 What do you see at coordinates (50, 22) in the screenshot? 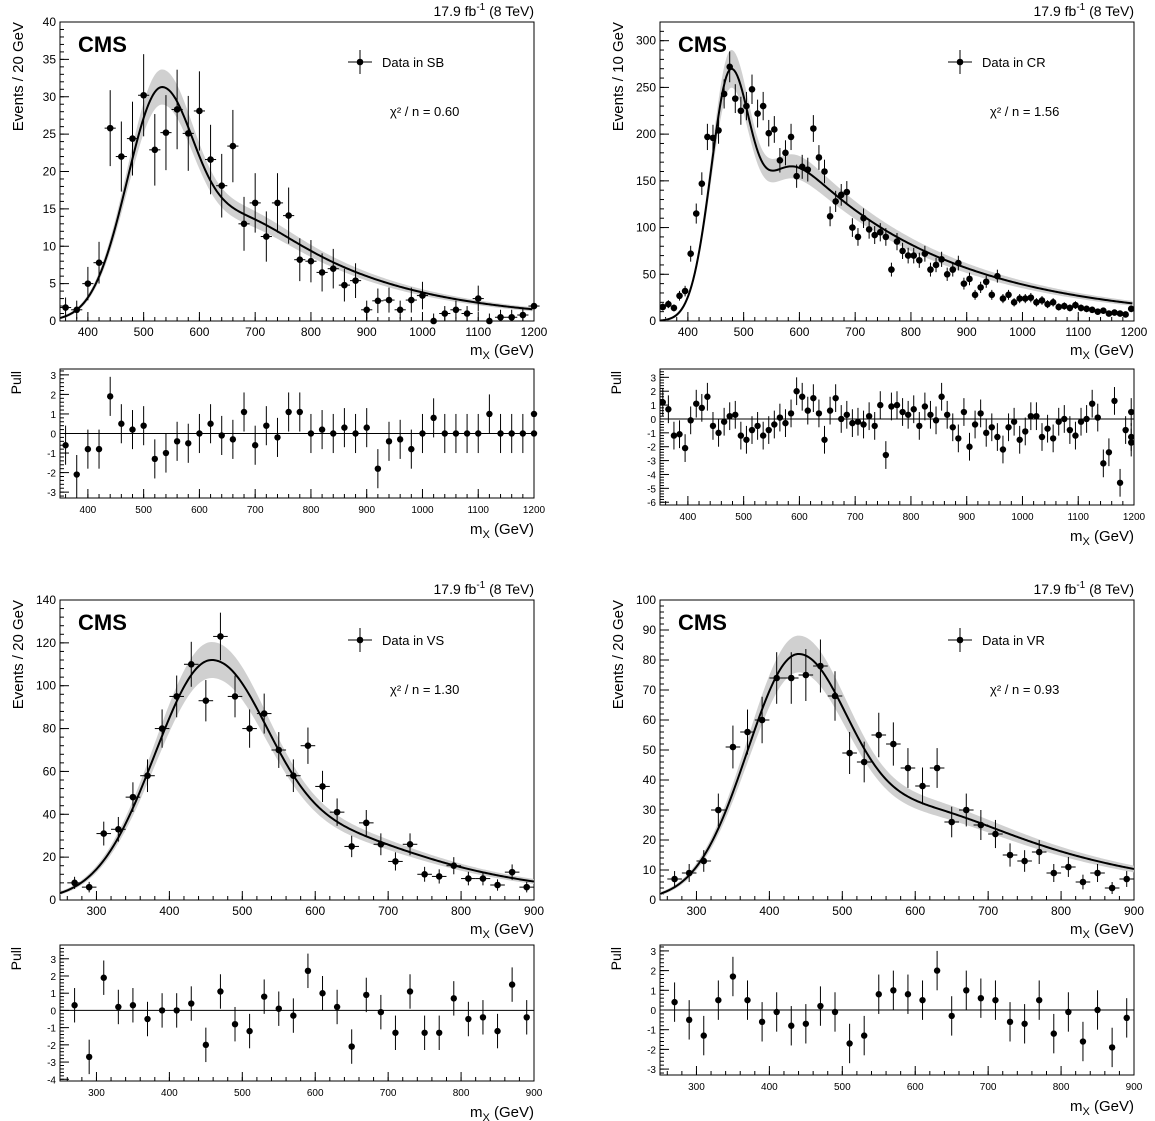
I see `panel-sb-main-y-tick-label: 40` at bounding box center [50, 22].